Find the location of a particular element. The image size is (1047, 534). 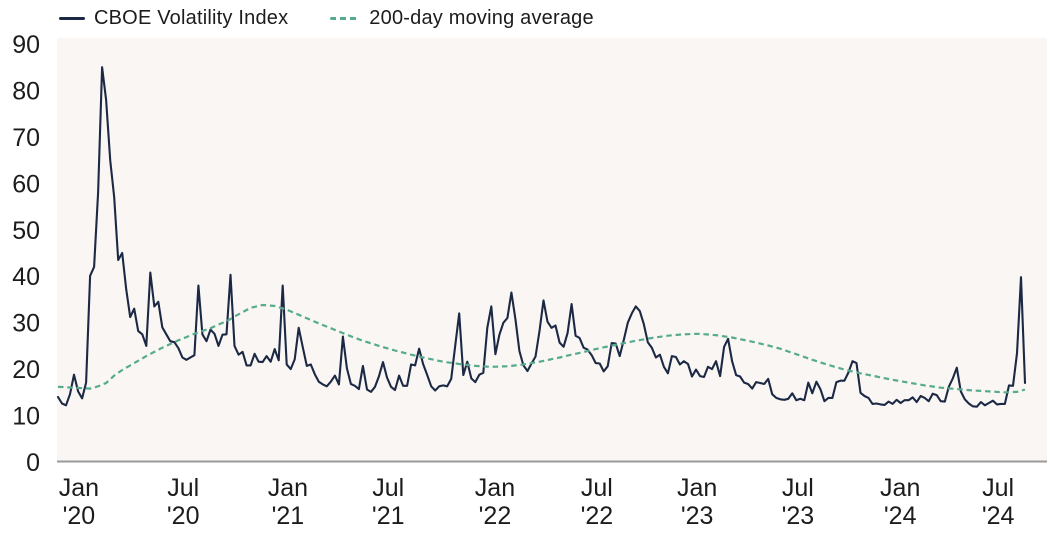

vix-line-swatch is located at coordinates (72, 18).